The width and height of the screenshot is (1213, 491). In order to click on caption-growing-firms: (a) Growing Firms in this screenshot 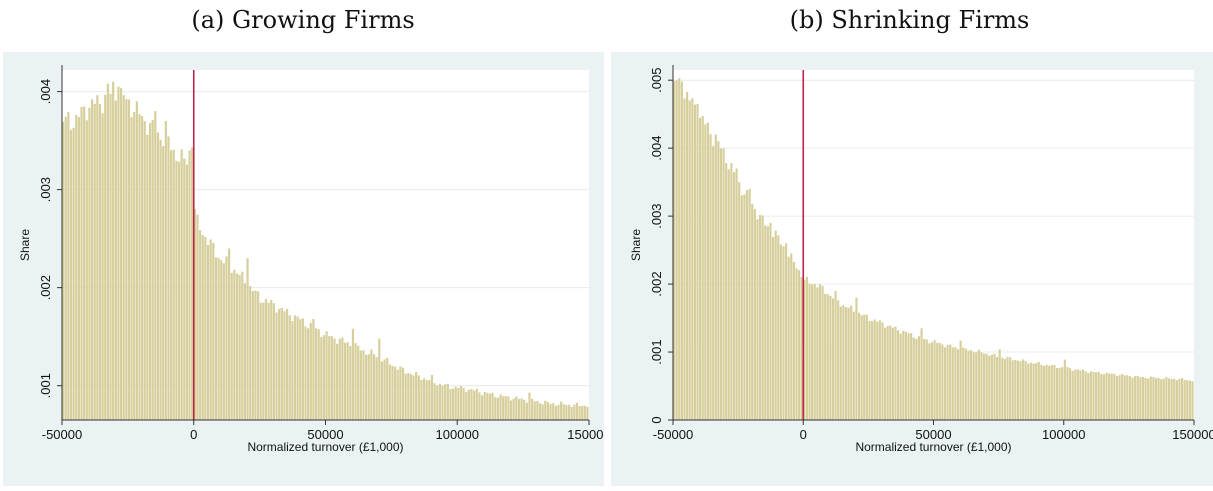, I will do `click(303, 20)`.